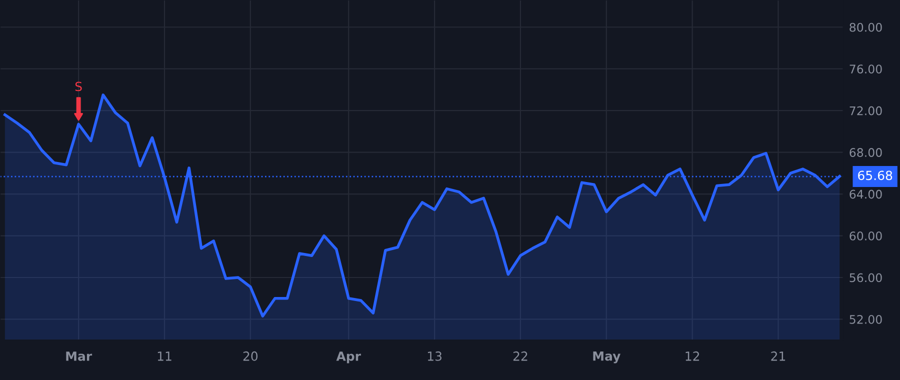  I want to click on x-tick-label: 20, so click(250, 356).